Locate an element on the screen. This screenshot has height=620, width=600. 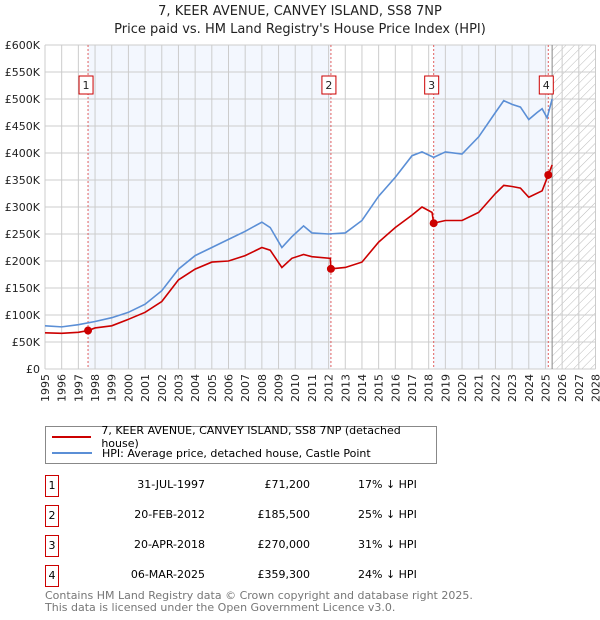
sale-price: £359,300 is located at coordinates (284, 574).